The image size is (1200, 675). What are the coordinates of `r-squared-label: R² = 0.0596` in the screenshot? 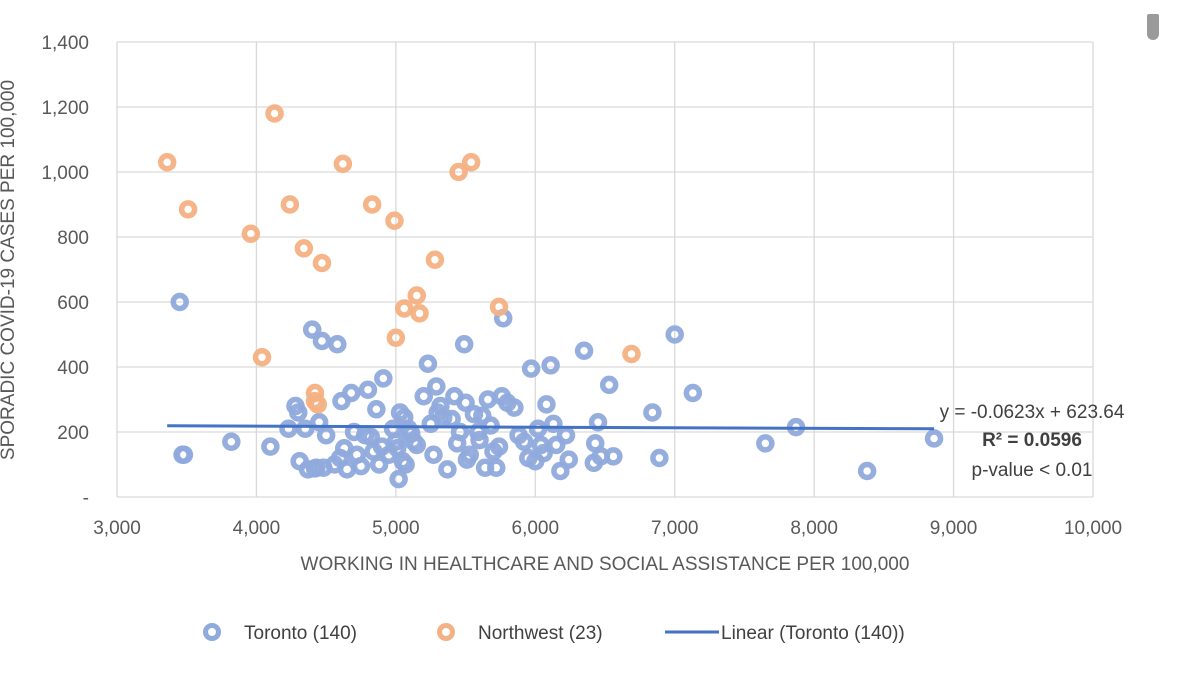 It's located at (1032, 440).